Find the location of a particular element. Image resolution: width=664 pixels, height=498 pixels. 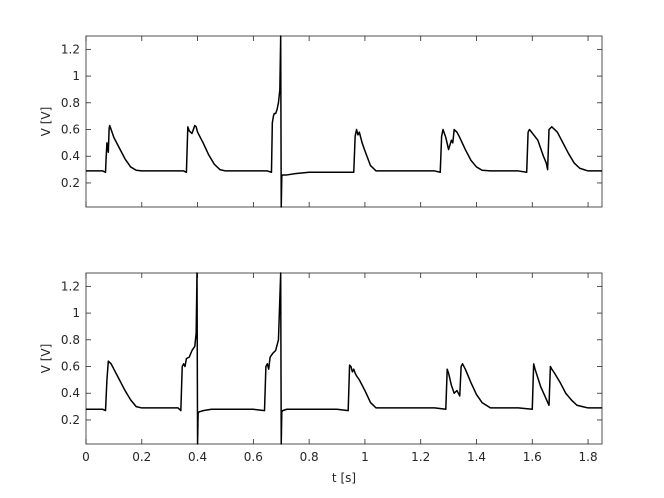

bottom-x-axis-label: t [s] is located at coordinates (344, 478).